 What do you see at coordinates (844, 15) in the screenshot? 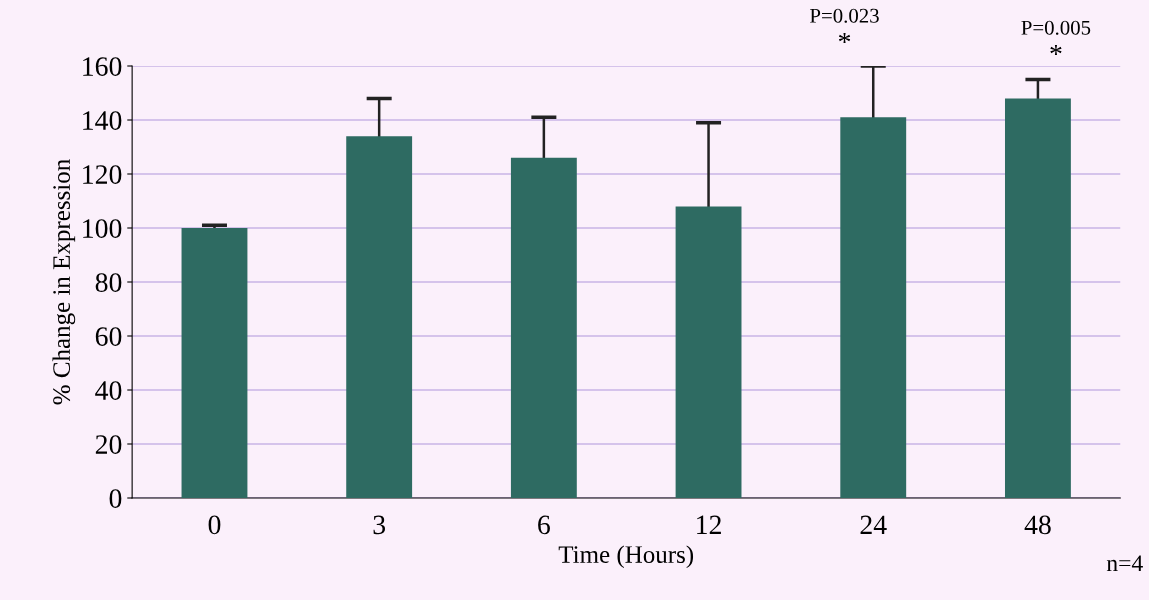
I see `text: P=0.023` at bounding box center [844, 15].